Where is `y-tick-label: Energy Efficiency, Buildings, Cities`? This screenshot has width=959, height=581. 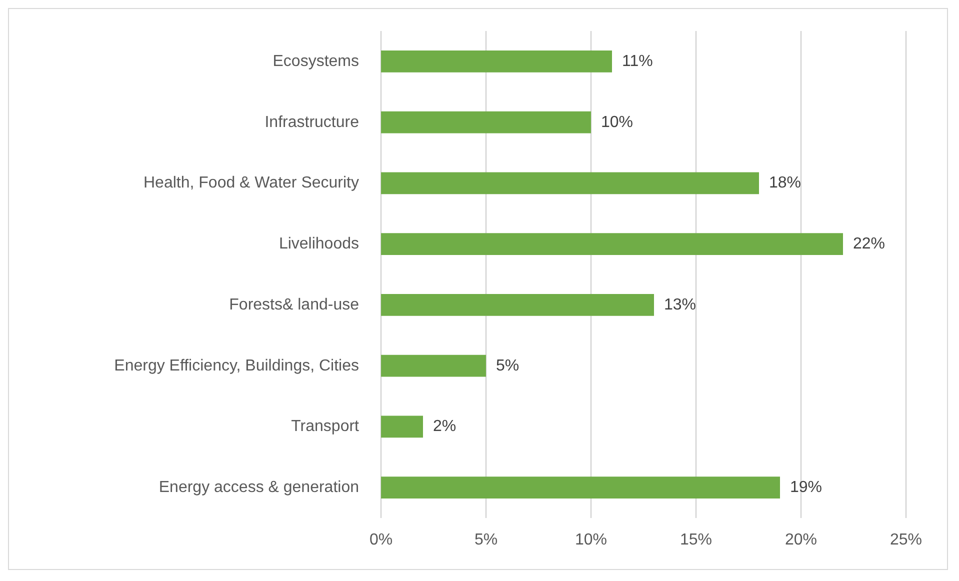
y-tick-label: Energy Efficiency, Buildings, Cities is located at coordinates (236, 365).